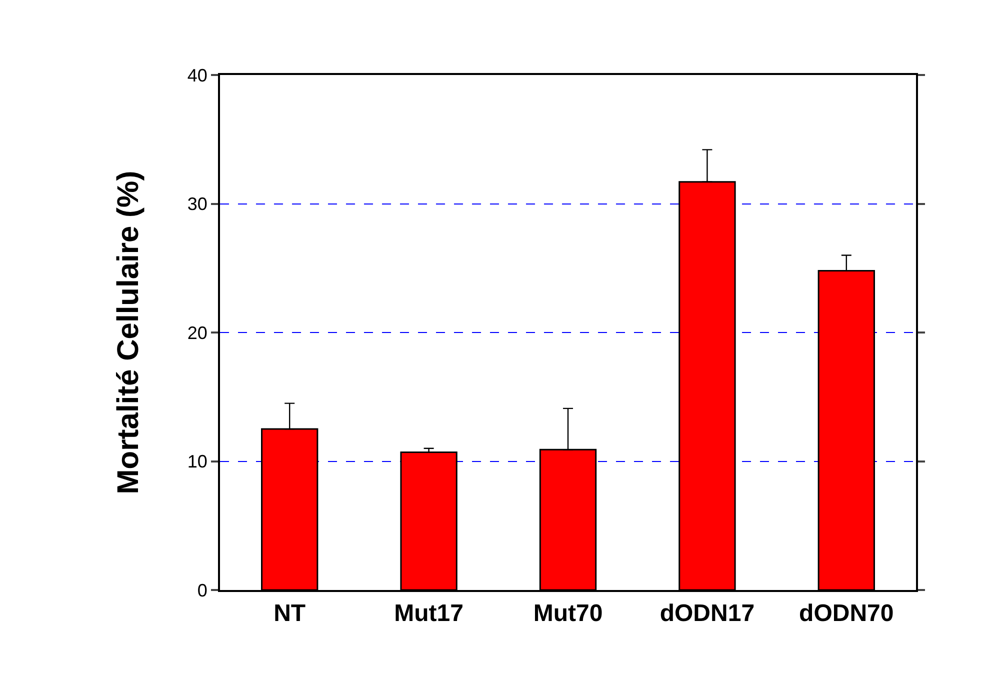 This screenshot has height=690, width=986. Describe the element at coordinates (197, 332) in the screenshot. I see `y-tick-label: 20` at that location.